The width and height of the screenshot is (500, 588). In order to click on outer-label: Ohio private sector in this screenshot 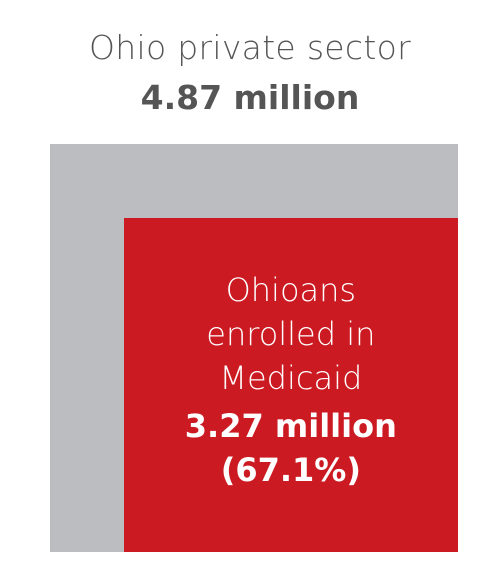, I will do `click(250, 47)`.